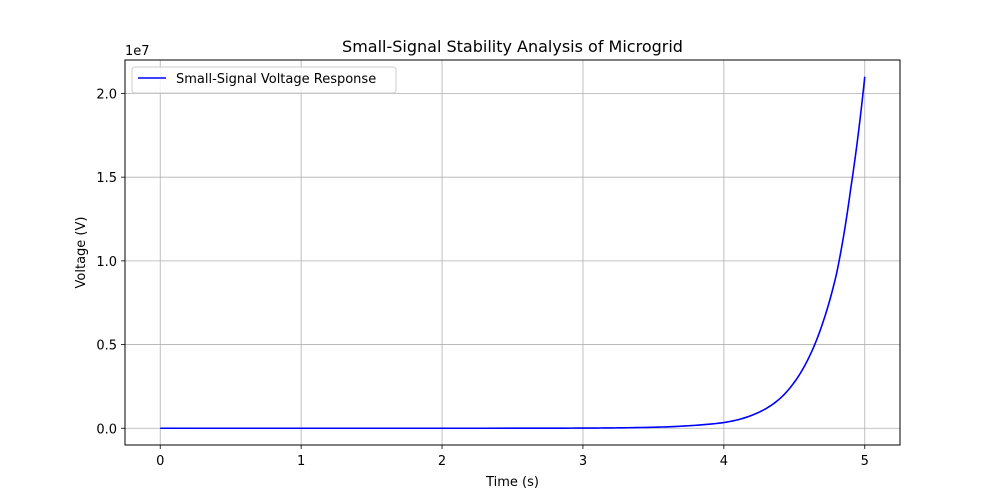 The width and height of the screenshot is (1000, 500). I want to click on x-tick-label: 2, so click(442, 461).